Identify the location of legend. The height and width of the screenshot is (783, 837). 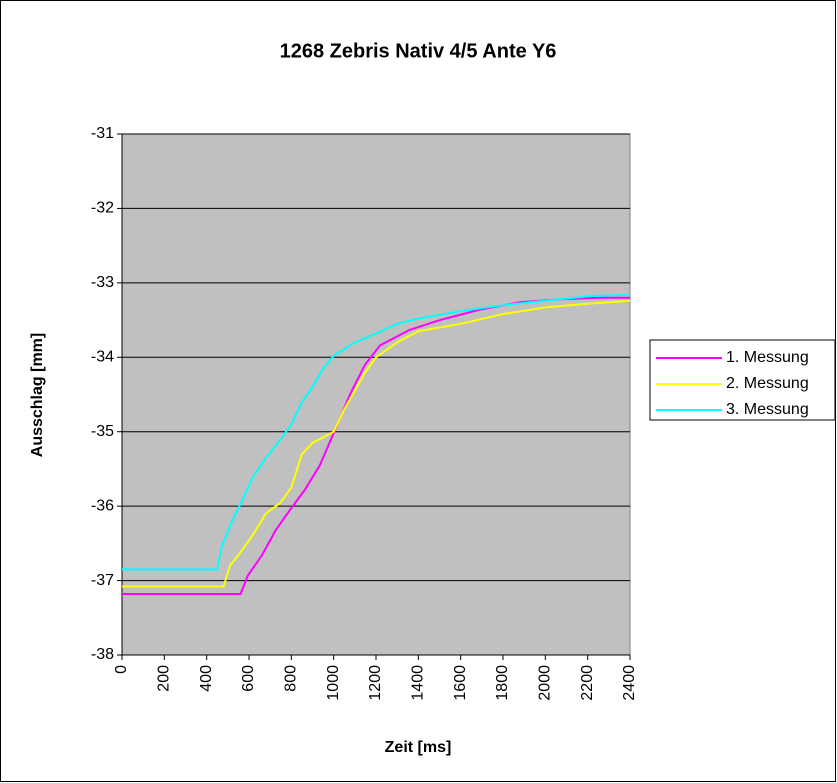
(742, 380).